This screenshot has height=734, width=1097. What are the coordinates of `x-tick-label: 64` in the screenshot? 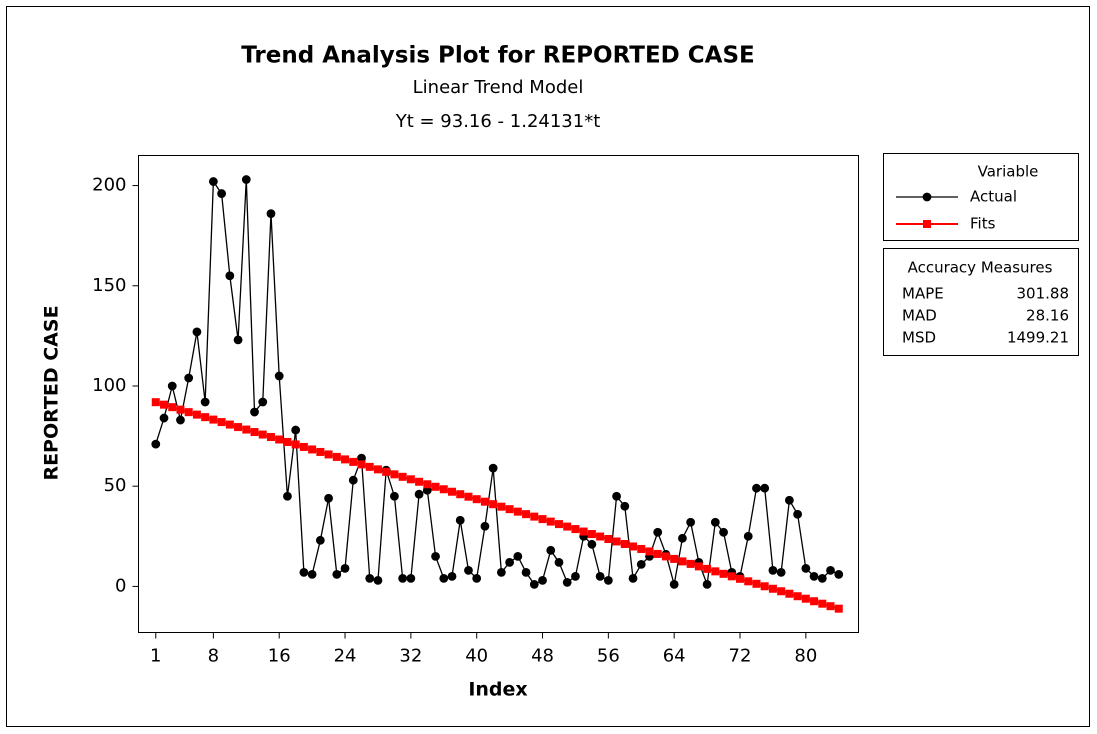 It's located at (674, 656).